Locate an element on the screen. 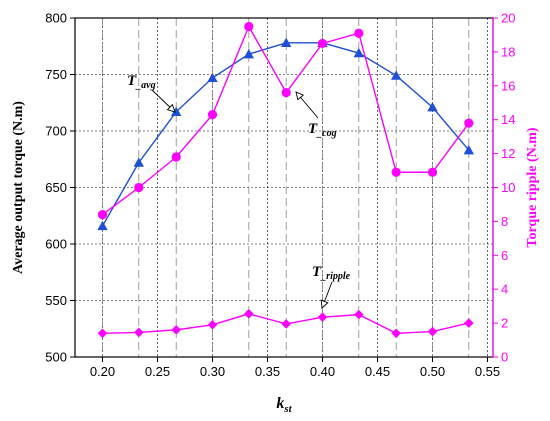 Image resolution: width=550 pixels, height=421 pixels. annotation-label-ripple: T_ripple is located at coordinates (331, 273).